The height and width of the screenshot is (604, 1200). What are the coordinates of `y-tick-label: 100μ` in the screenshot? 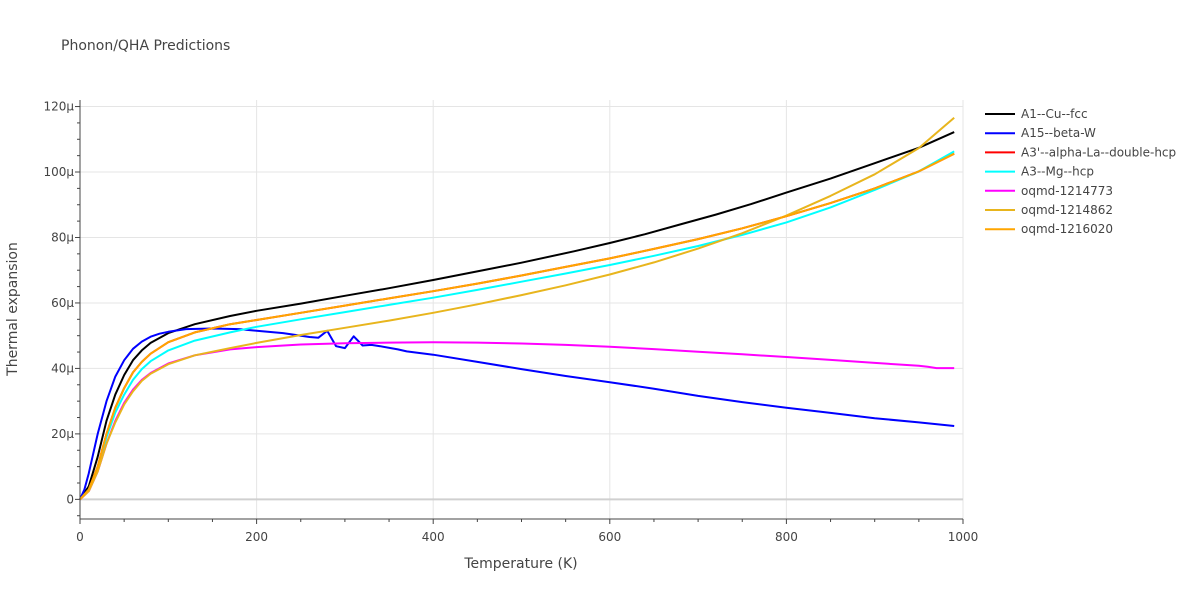 It's located at (58, 172).